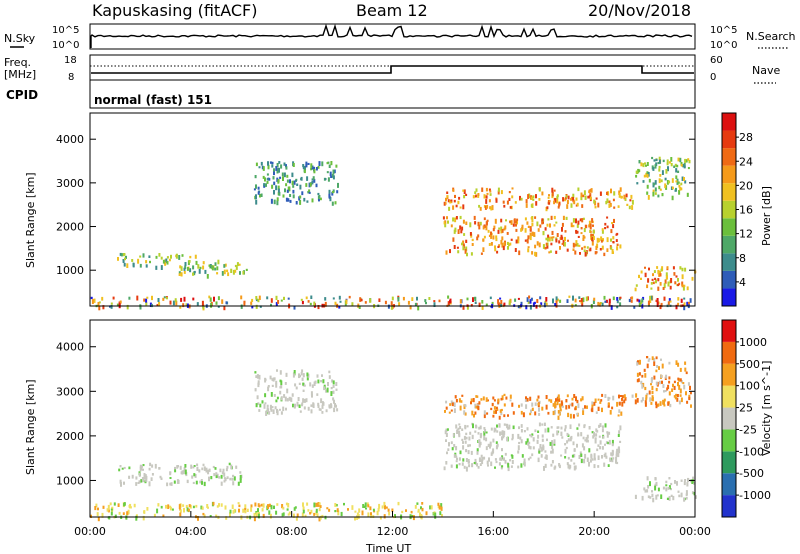 The height and width of the screenshot is (554, 800). Describe the element at coordinates (493, 531) in the screenshot. I see `x-tick-label: 16:00` at that location.